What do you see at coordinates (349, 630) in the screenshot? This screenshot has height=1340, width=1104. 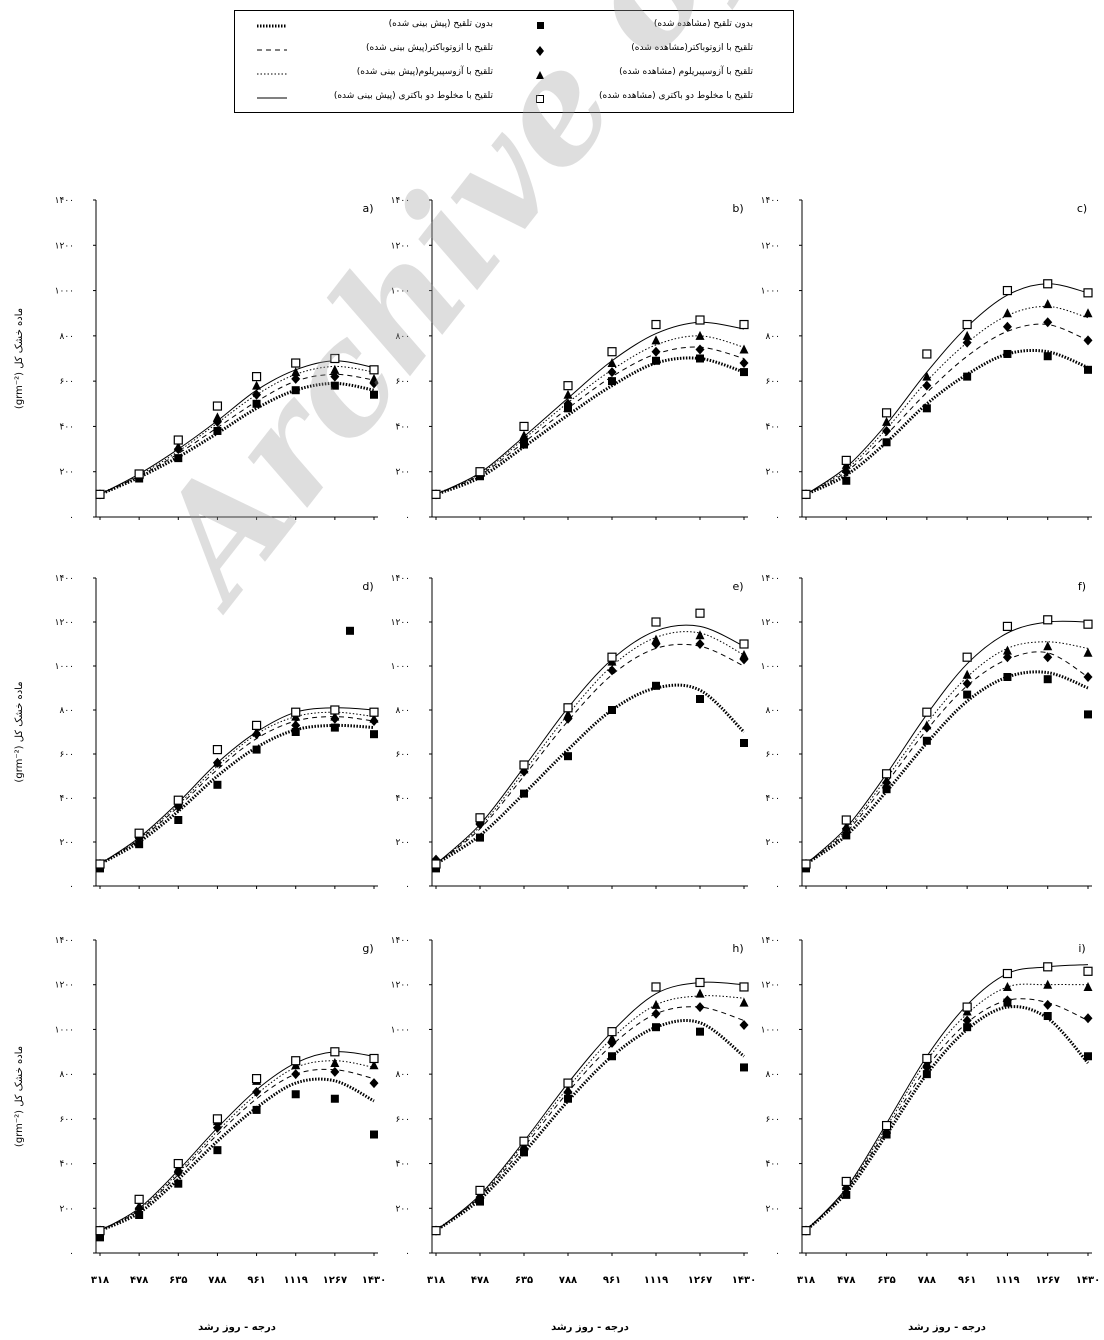 I see `observed-outlier-point` at bounding box center [349, 630].